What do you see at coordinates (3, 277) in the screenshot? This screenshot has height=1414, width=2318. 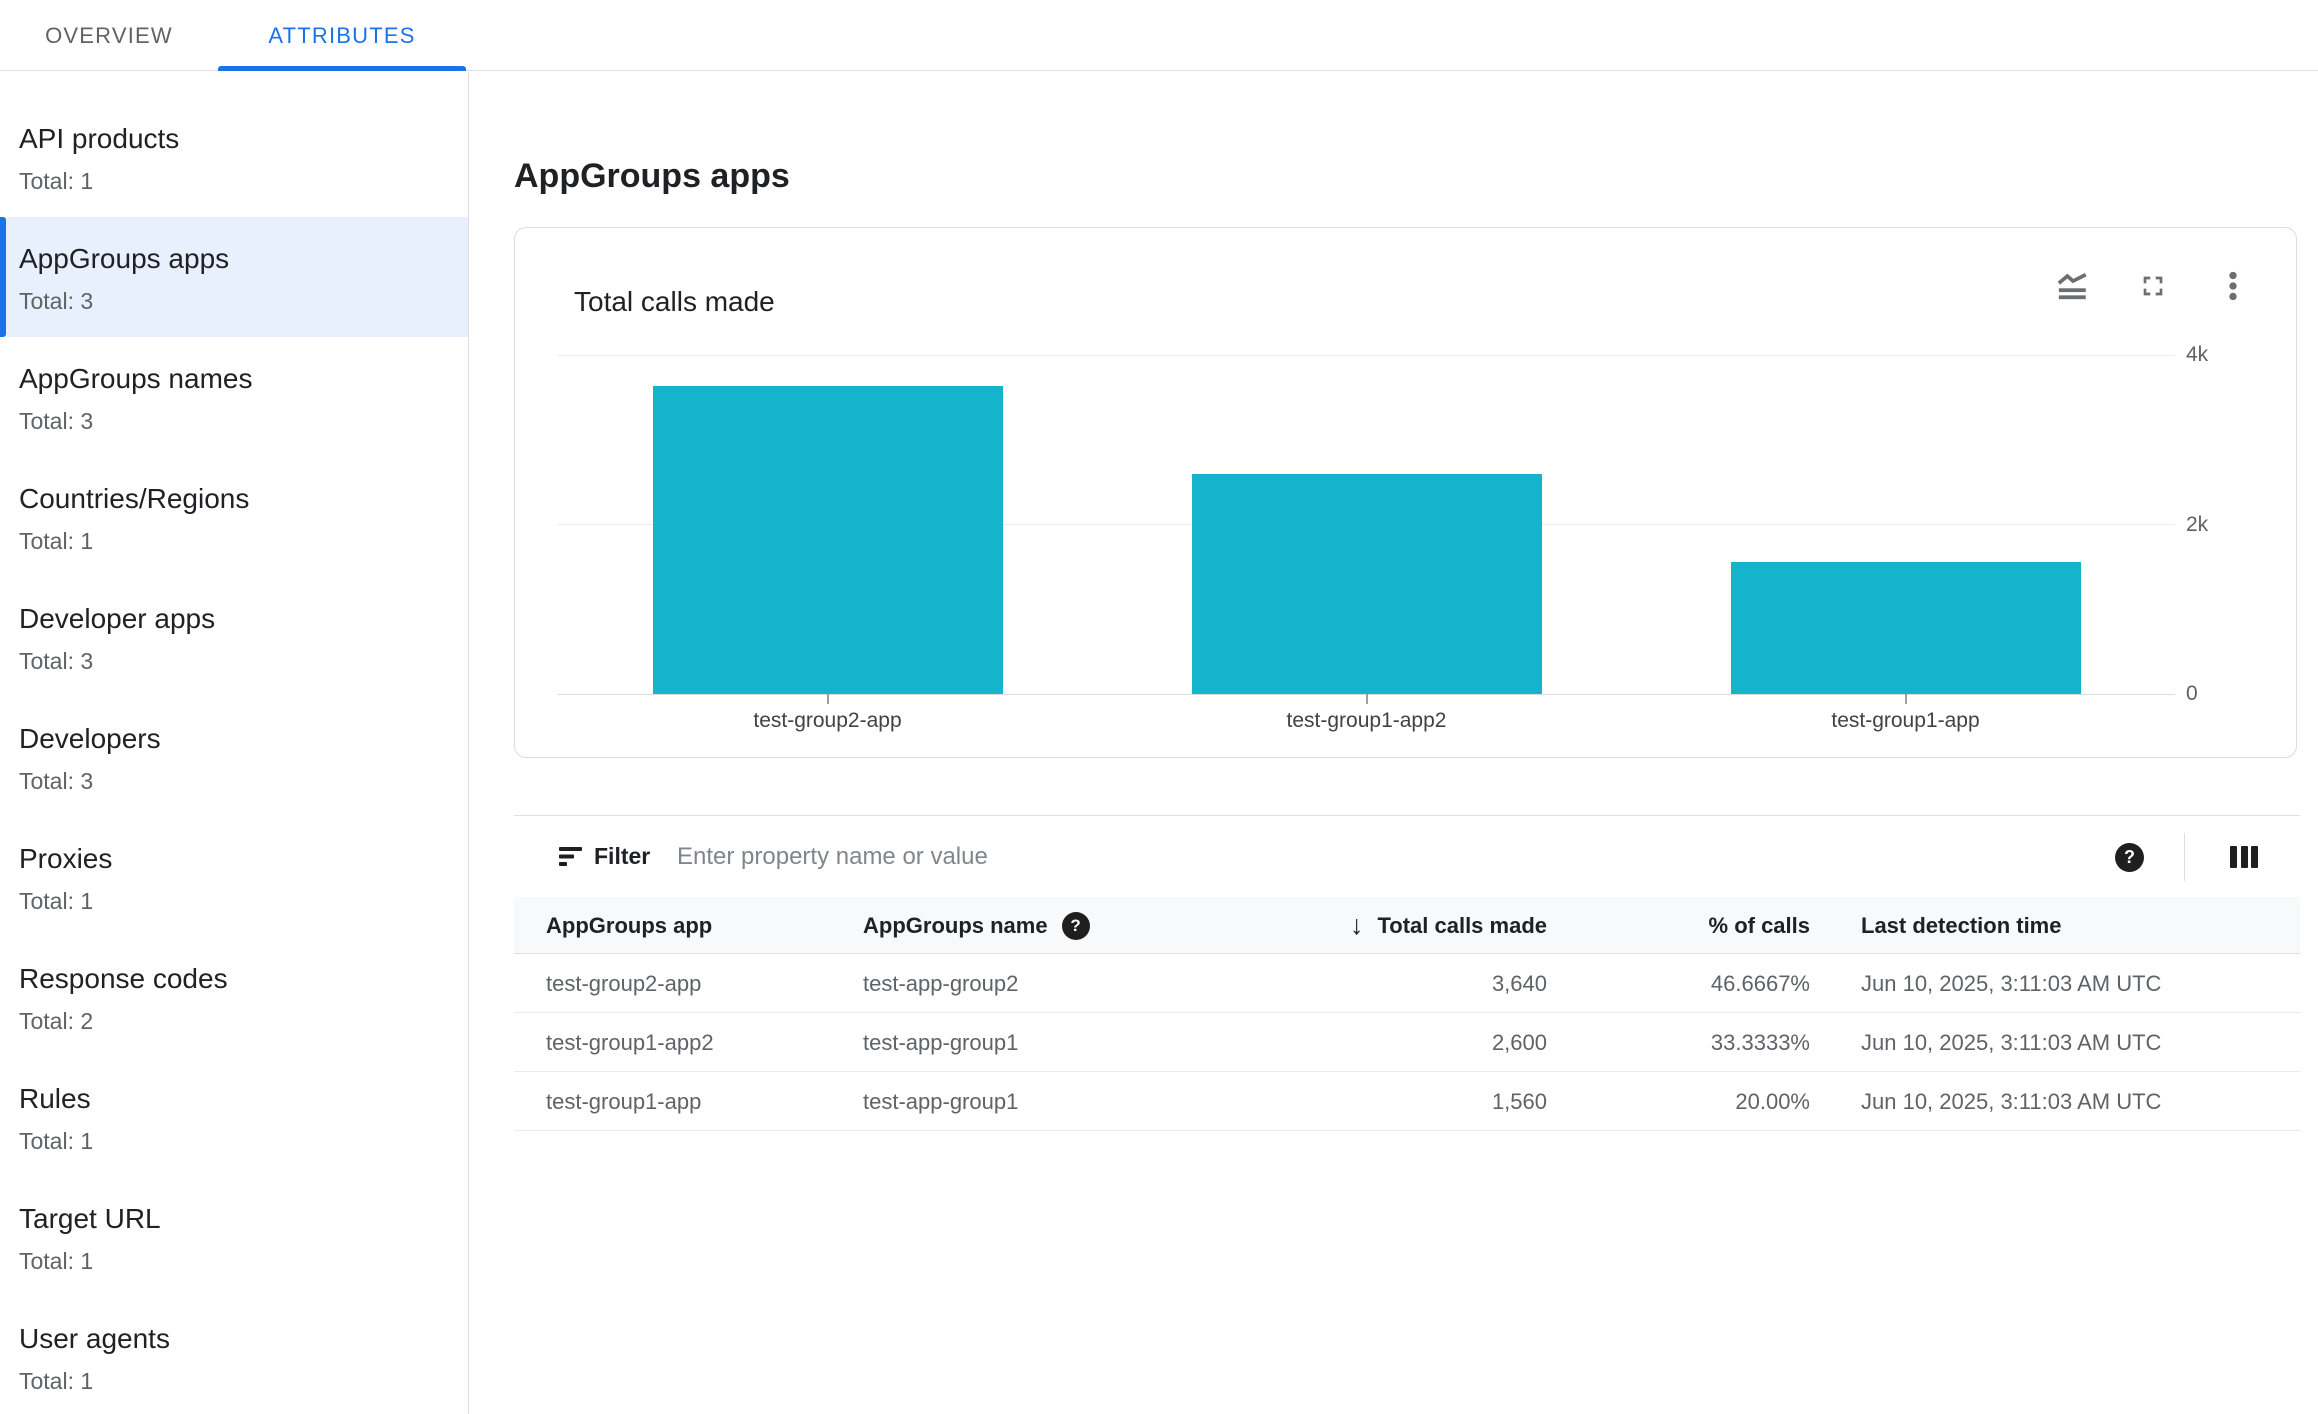 I see `selected-indicator-bar` at bounding box center [3, 277].